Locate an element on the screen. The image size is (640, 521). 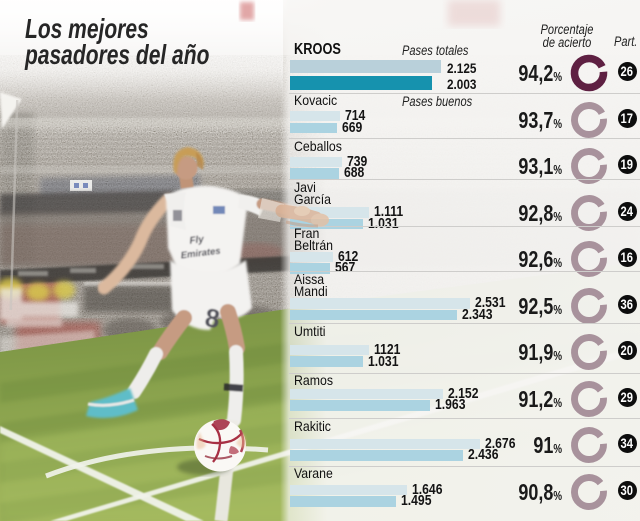
svg-text: Fly is located at coordinates (197, 240).